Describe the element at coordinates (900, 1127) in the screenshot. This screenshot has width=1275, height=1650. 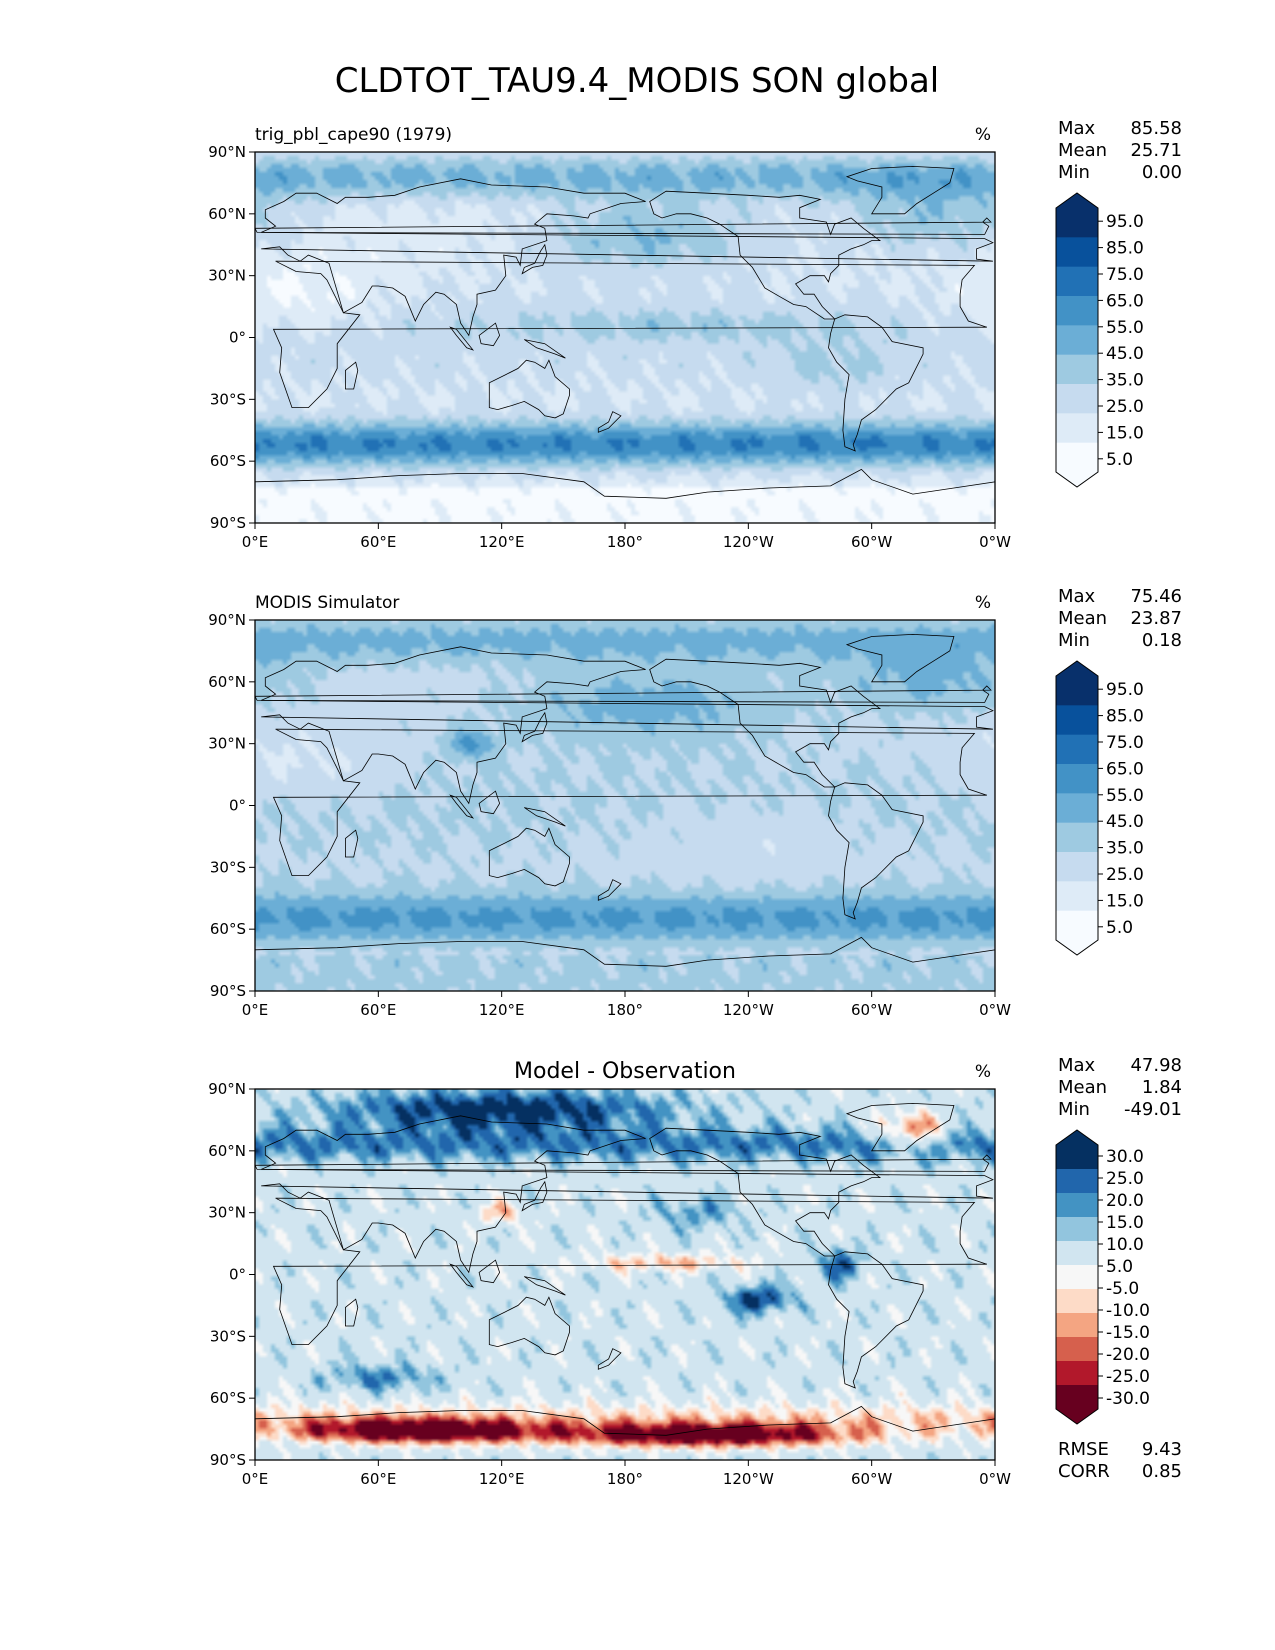
I see `coastline-greenland` at that location.